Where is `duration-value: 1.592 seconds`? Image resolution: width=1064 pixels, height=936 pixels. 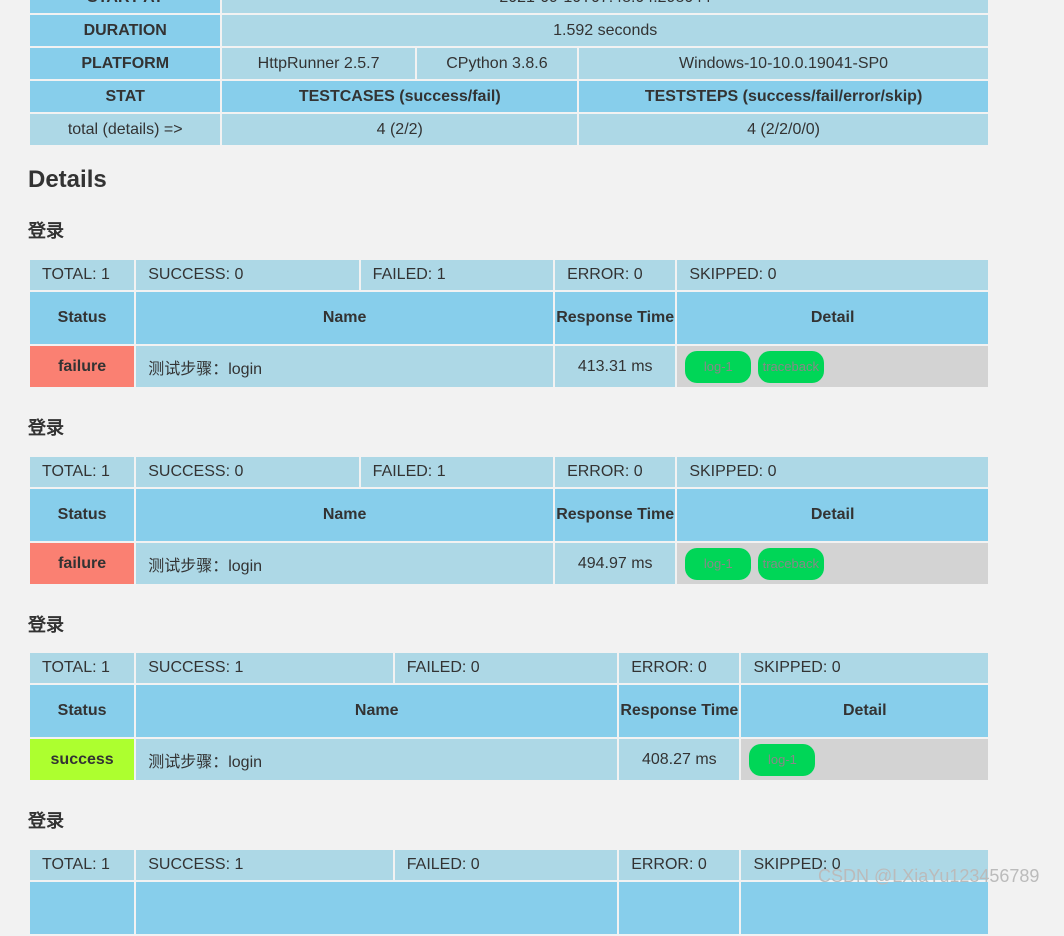 duration-value: 1.592 seconds is located at coordinates (605, 30).